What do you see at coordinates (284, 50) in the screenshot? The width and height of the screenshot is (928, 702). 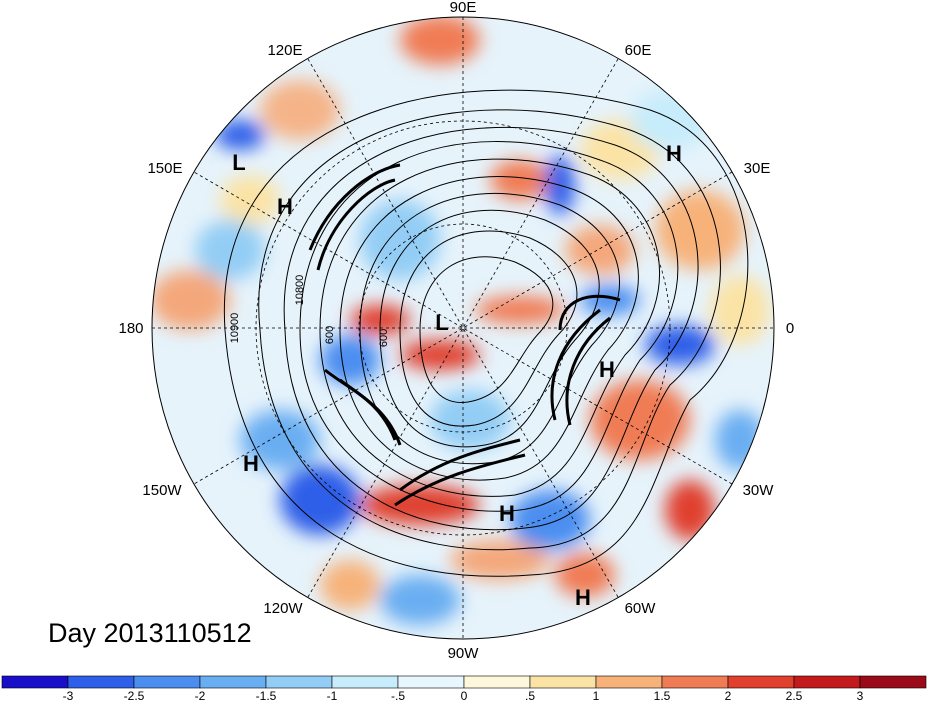 I see `lon-label-120e: 120E` at bounding box center [284, 50].